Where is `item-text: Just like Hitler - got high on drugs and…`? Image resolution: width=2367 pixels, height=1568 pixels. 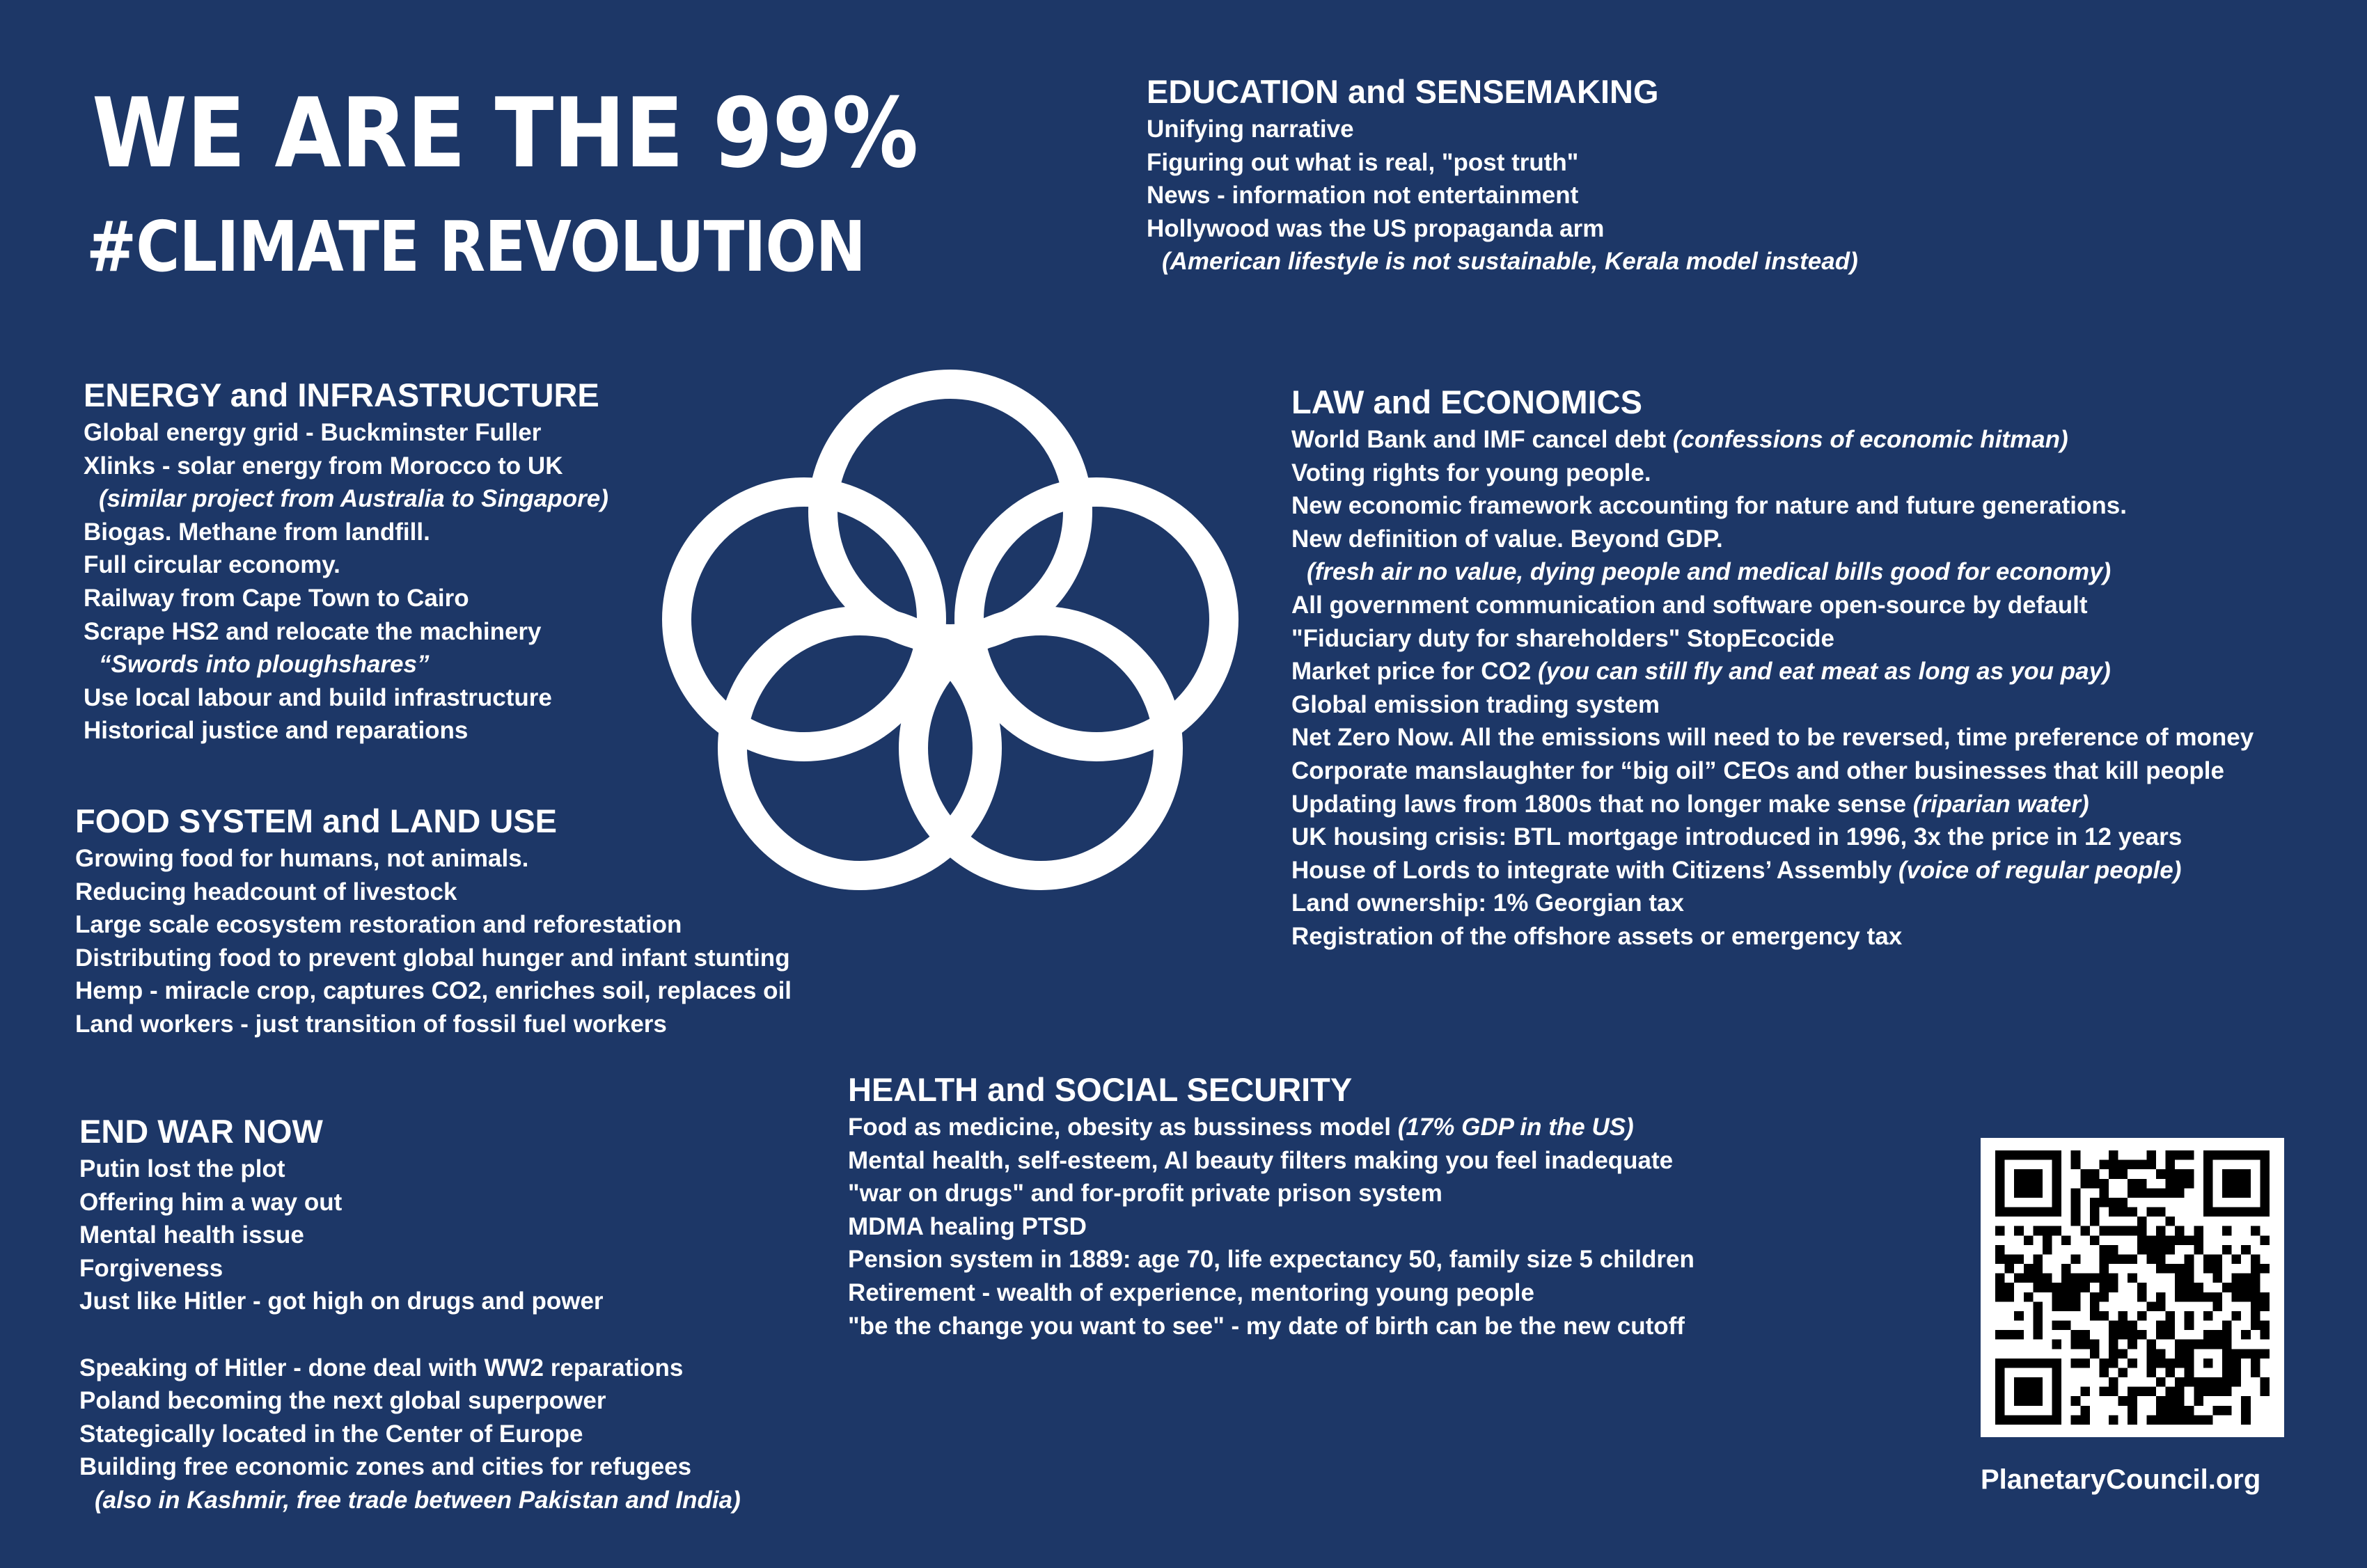
item-text: Just like Hitler - got high on drugs and… is located at coordinates (341, 1301).